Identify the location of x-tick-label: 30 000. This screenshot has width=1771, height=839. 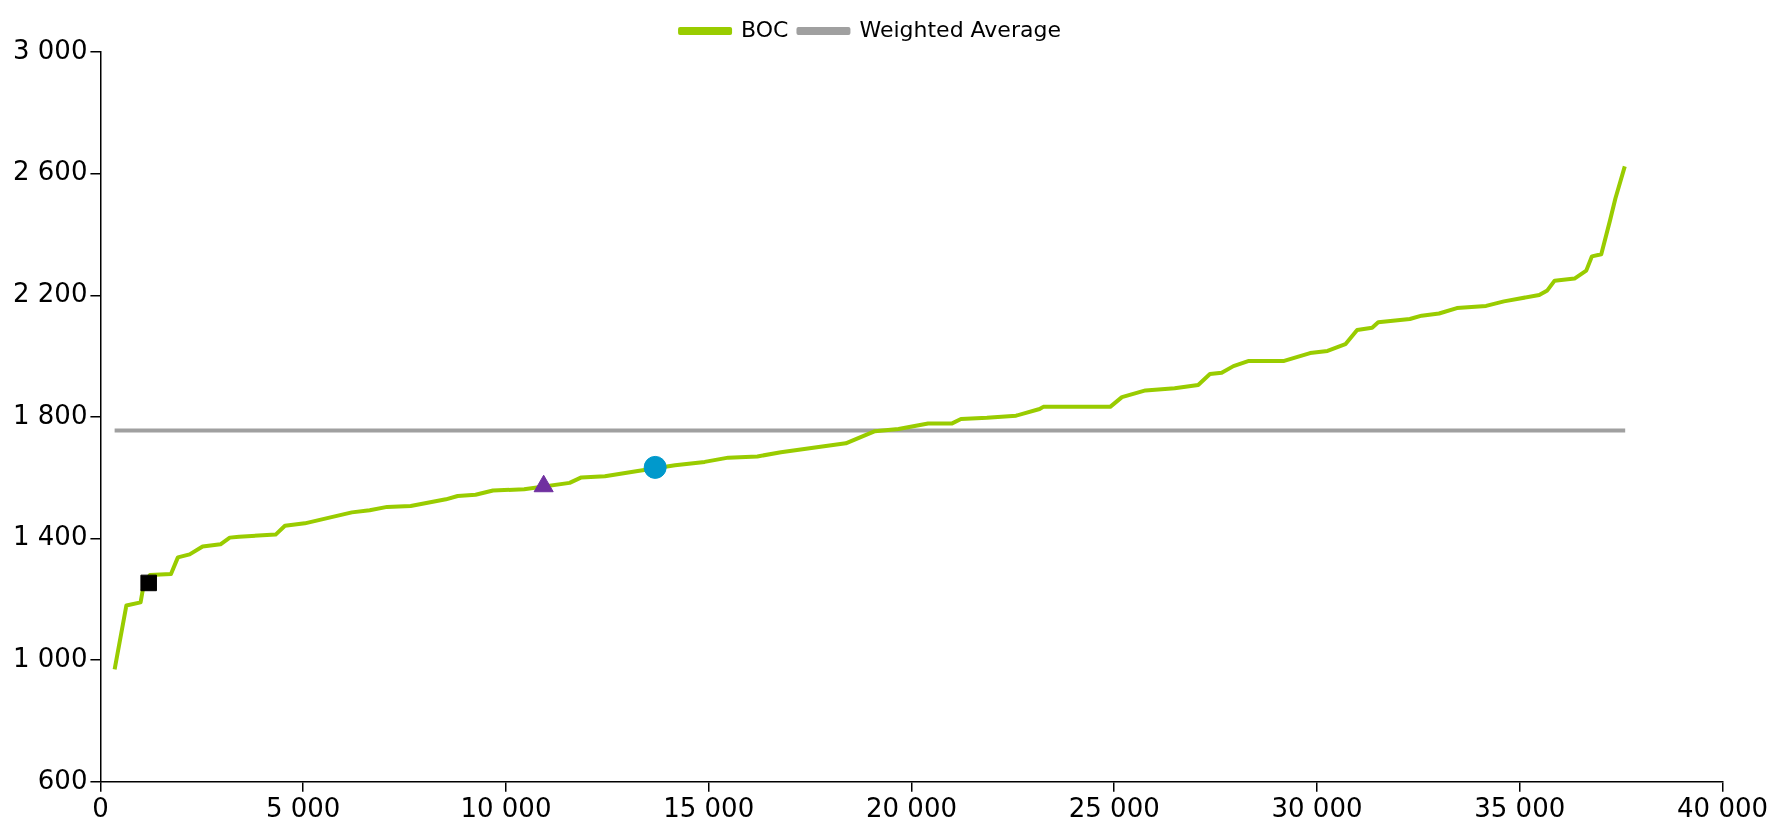
(1317, 808).